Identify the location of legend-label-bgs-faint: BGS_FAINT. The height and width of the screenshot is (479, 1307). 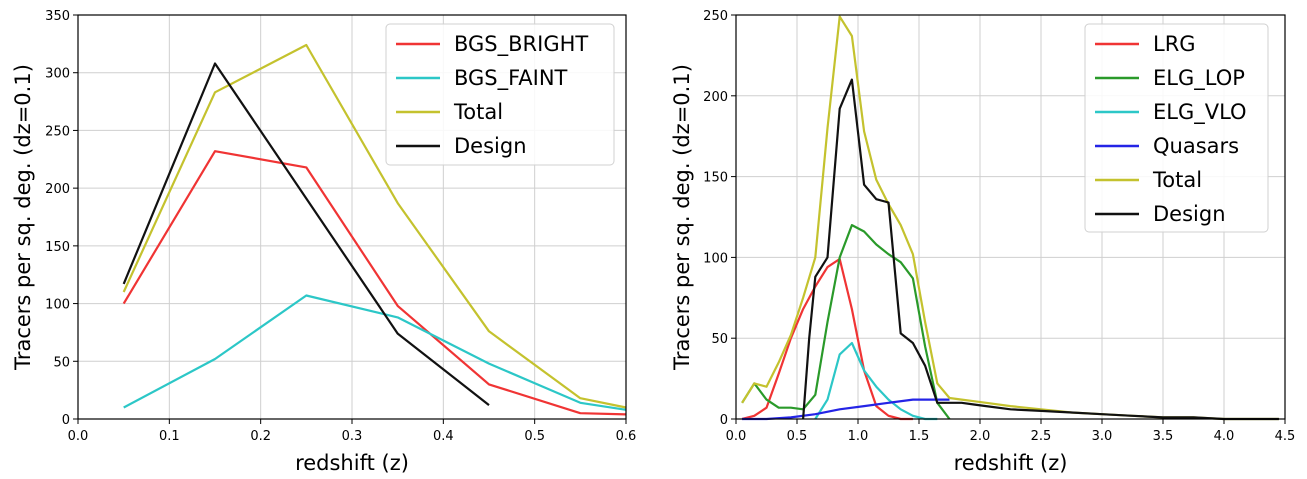
(511, 78).